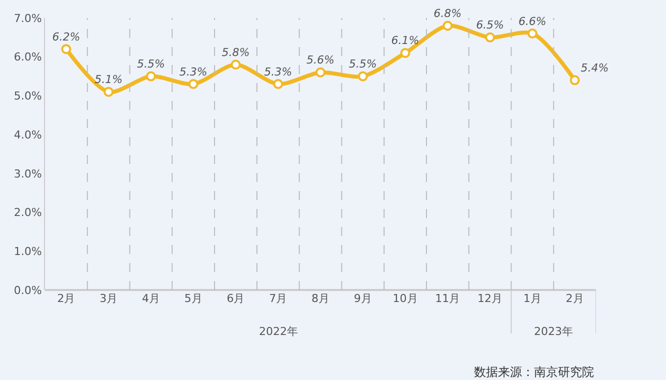  What do you see at coordinates (28, 18) in the screenshot?
I see `y-tick-label: 7.0%` at bounding box center [28, 18].